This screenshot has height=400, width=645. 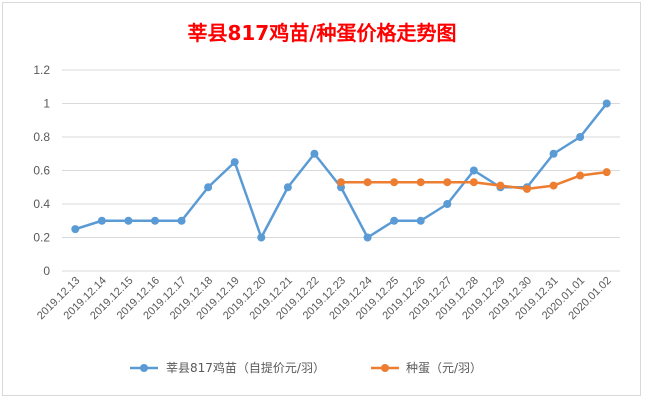 I want to click on y-tick-label: 0.2, so click(x=41, y=238).